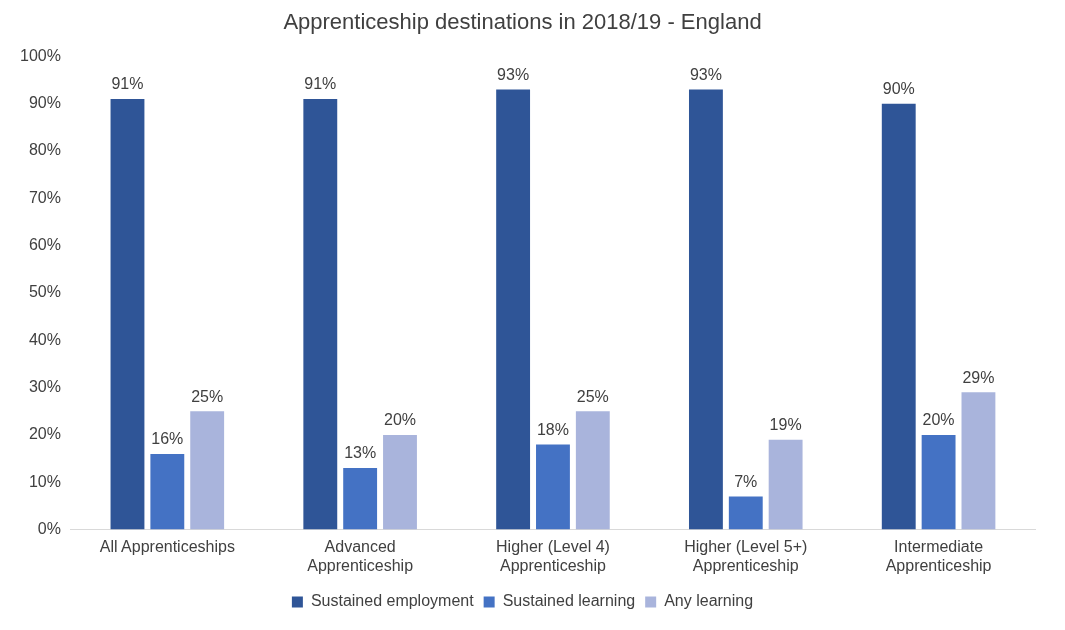 The image size is (1065, 630). What do you see at coordinates (392, 601) in the screenshot?
I see `legend-label: Sustained employment` at bounding box center [392, 601].